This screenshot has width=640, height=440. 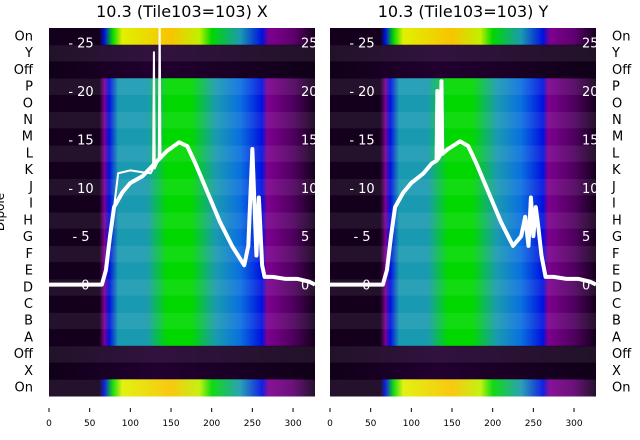 What do you see at coordinates (613, 187) in the screenshot?
I see `row-label: J` at bounding box center [613, 187].